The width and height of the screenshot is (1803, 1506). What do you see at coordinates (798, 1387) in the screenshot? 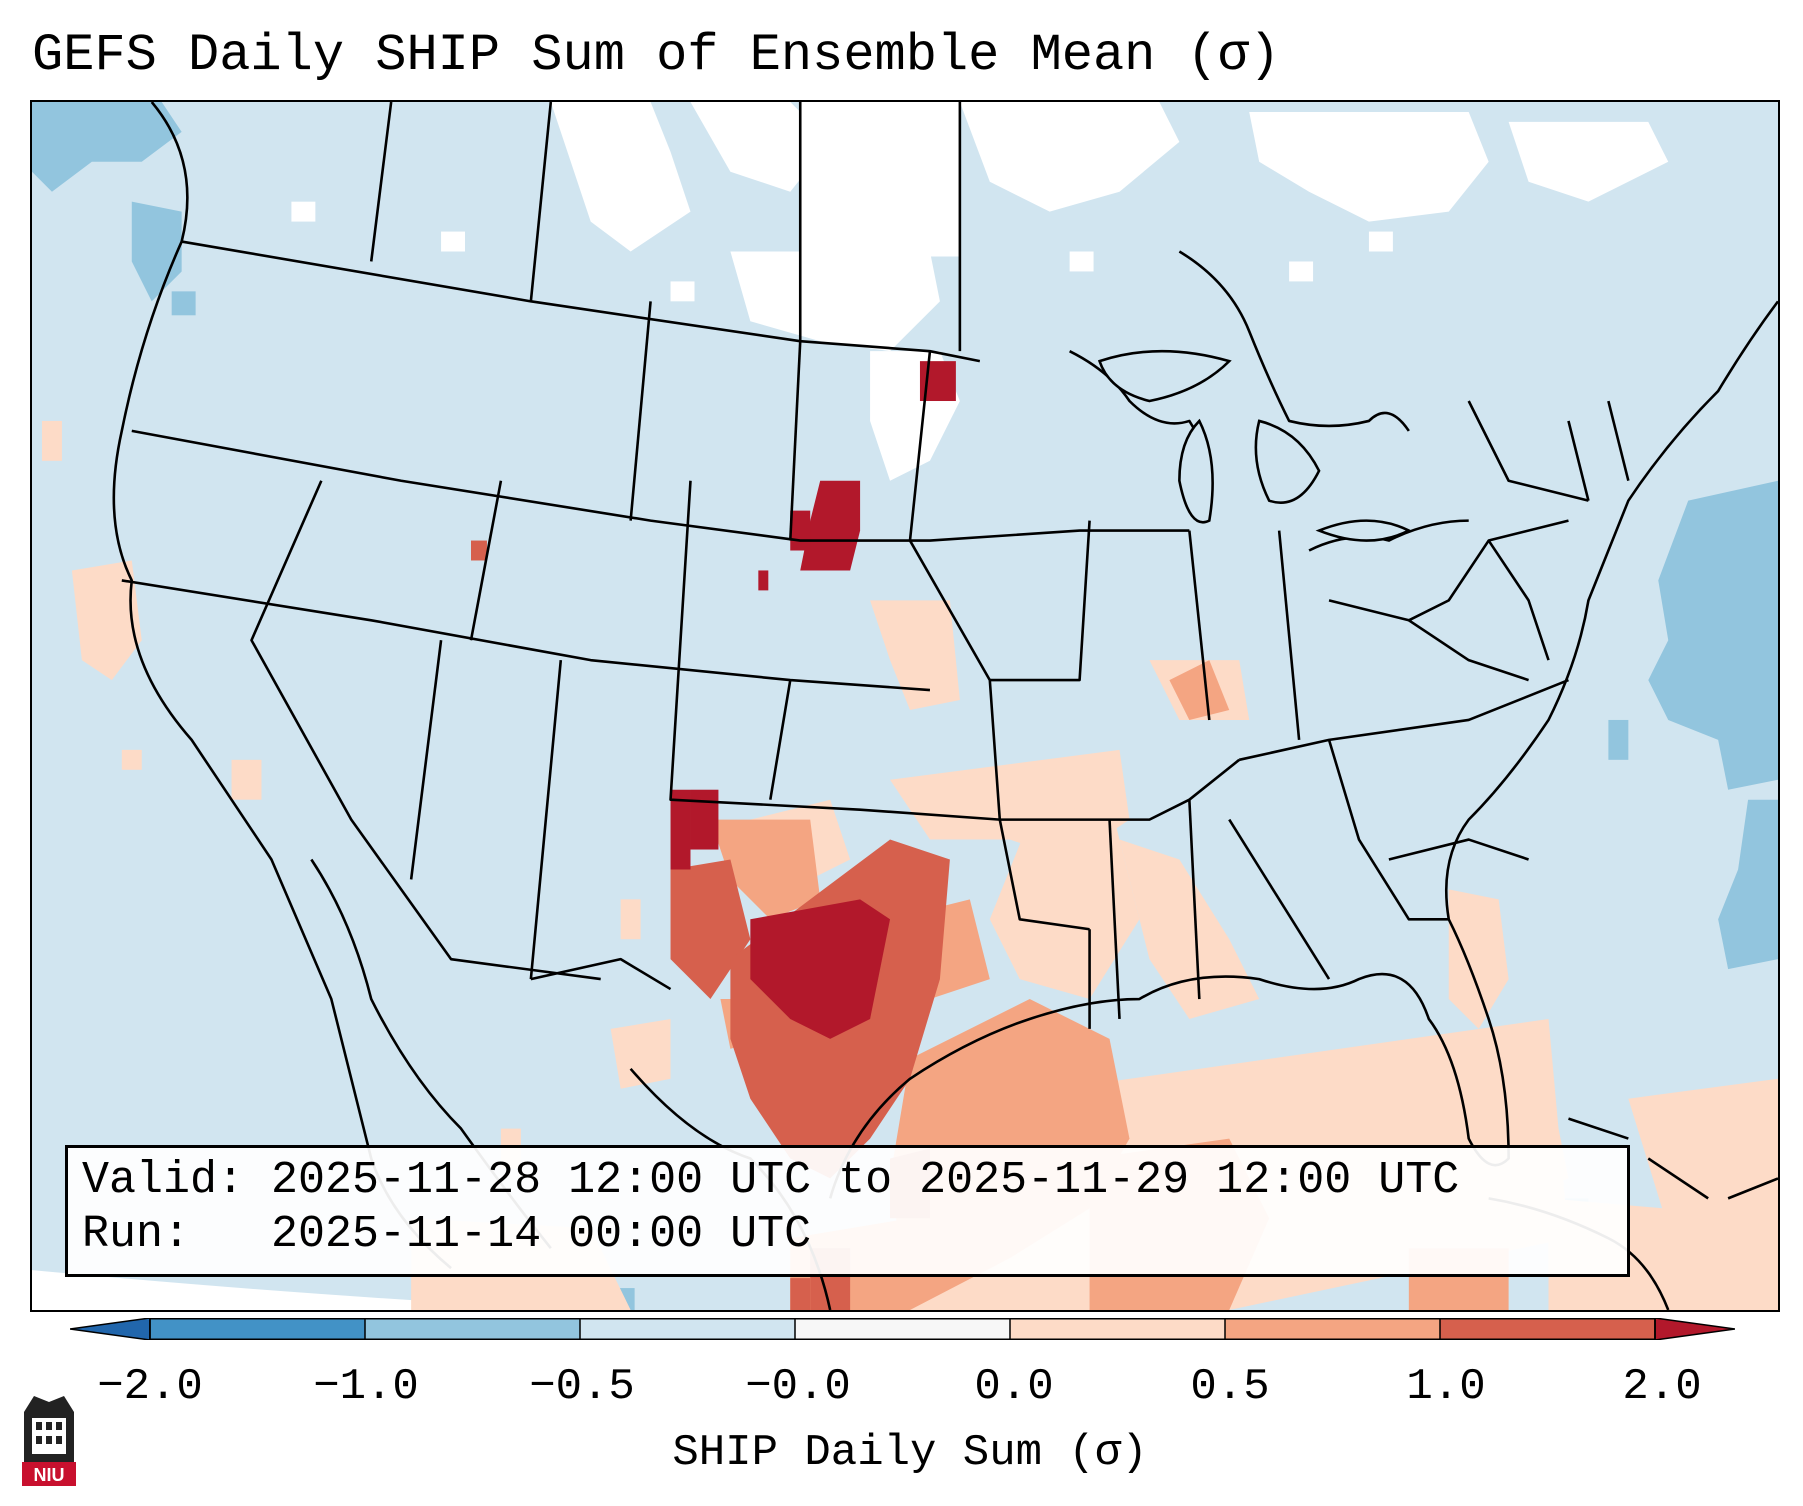
I see `colorbar-tick-label: −0.0` at bounding box center [798, 1387].